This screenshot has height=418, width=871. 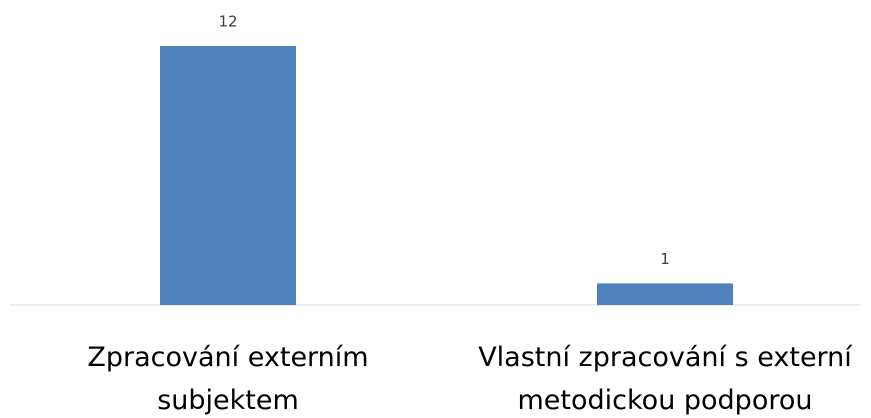 What do you see at coordinates (228, 379) in the screenshot?
I see `x-tick-label: Zpracování externím subjektem` at bounding box center [228, 379].